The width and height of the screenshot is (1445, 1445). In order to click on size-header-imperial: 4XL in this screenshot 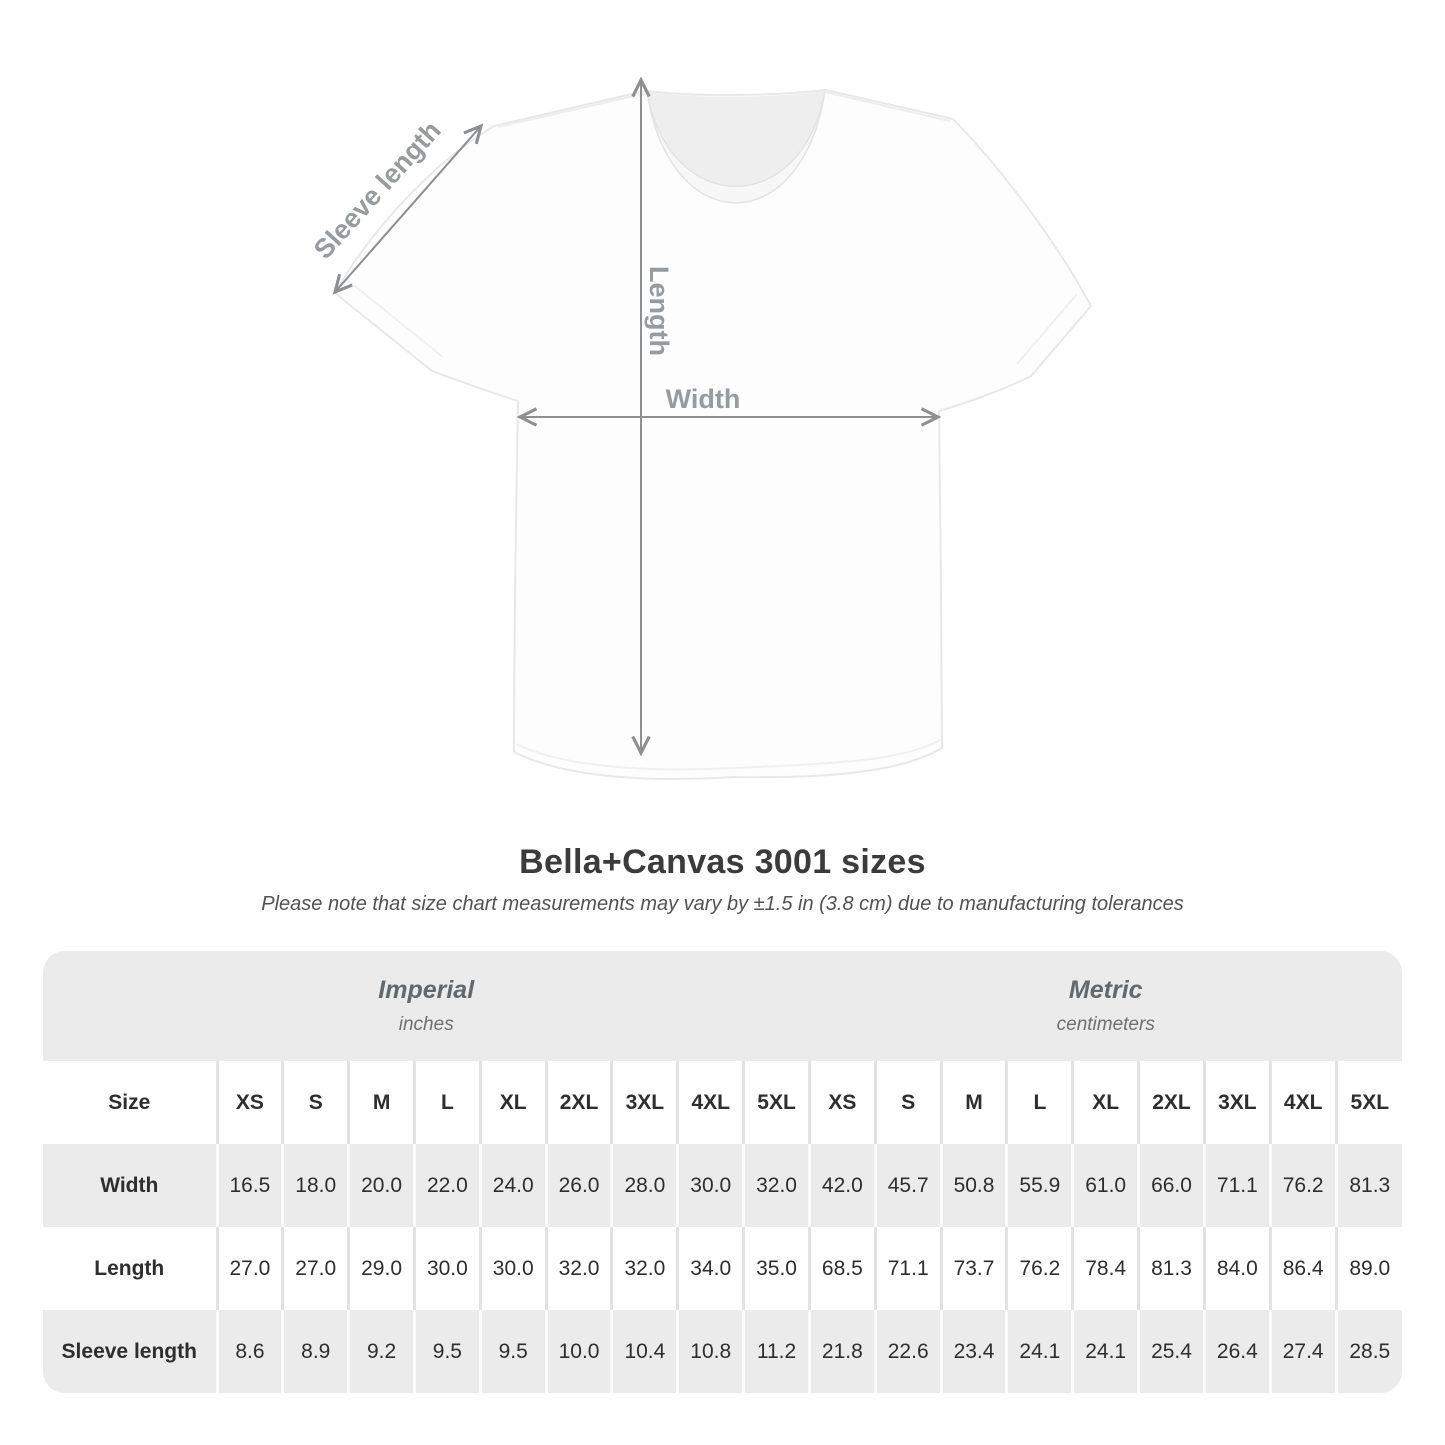, I will do `click(710, 1102)`.